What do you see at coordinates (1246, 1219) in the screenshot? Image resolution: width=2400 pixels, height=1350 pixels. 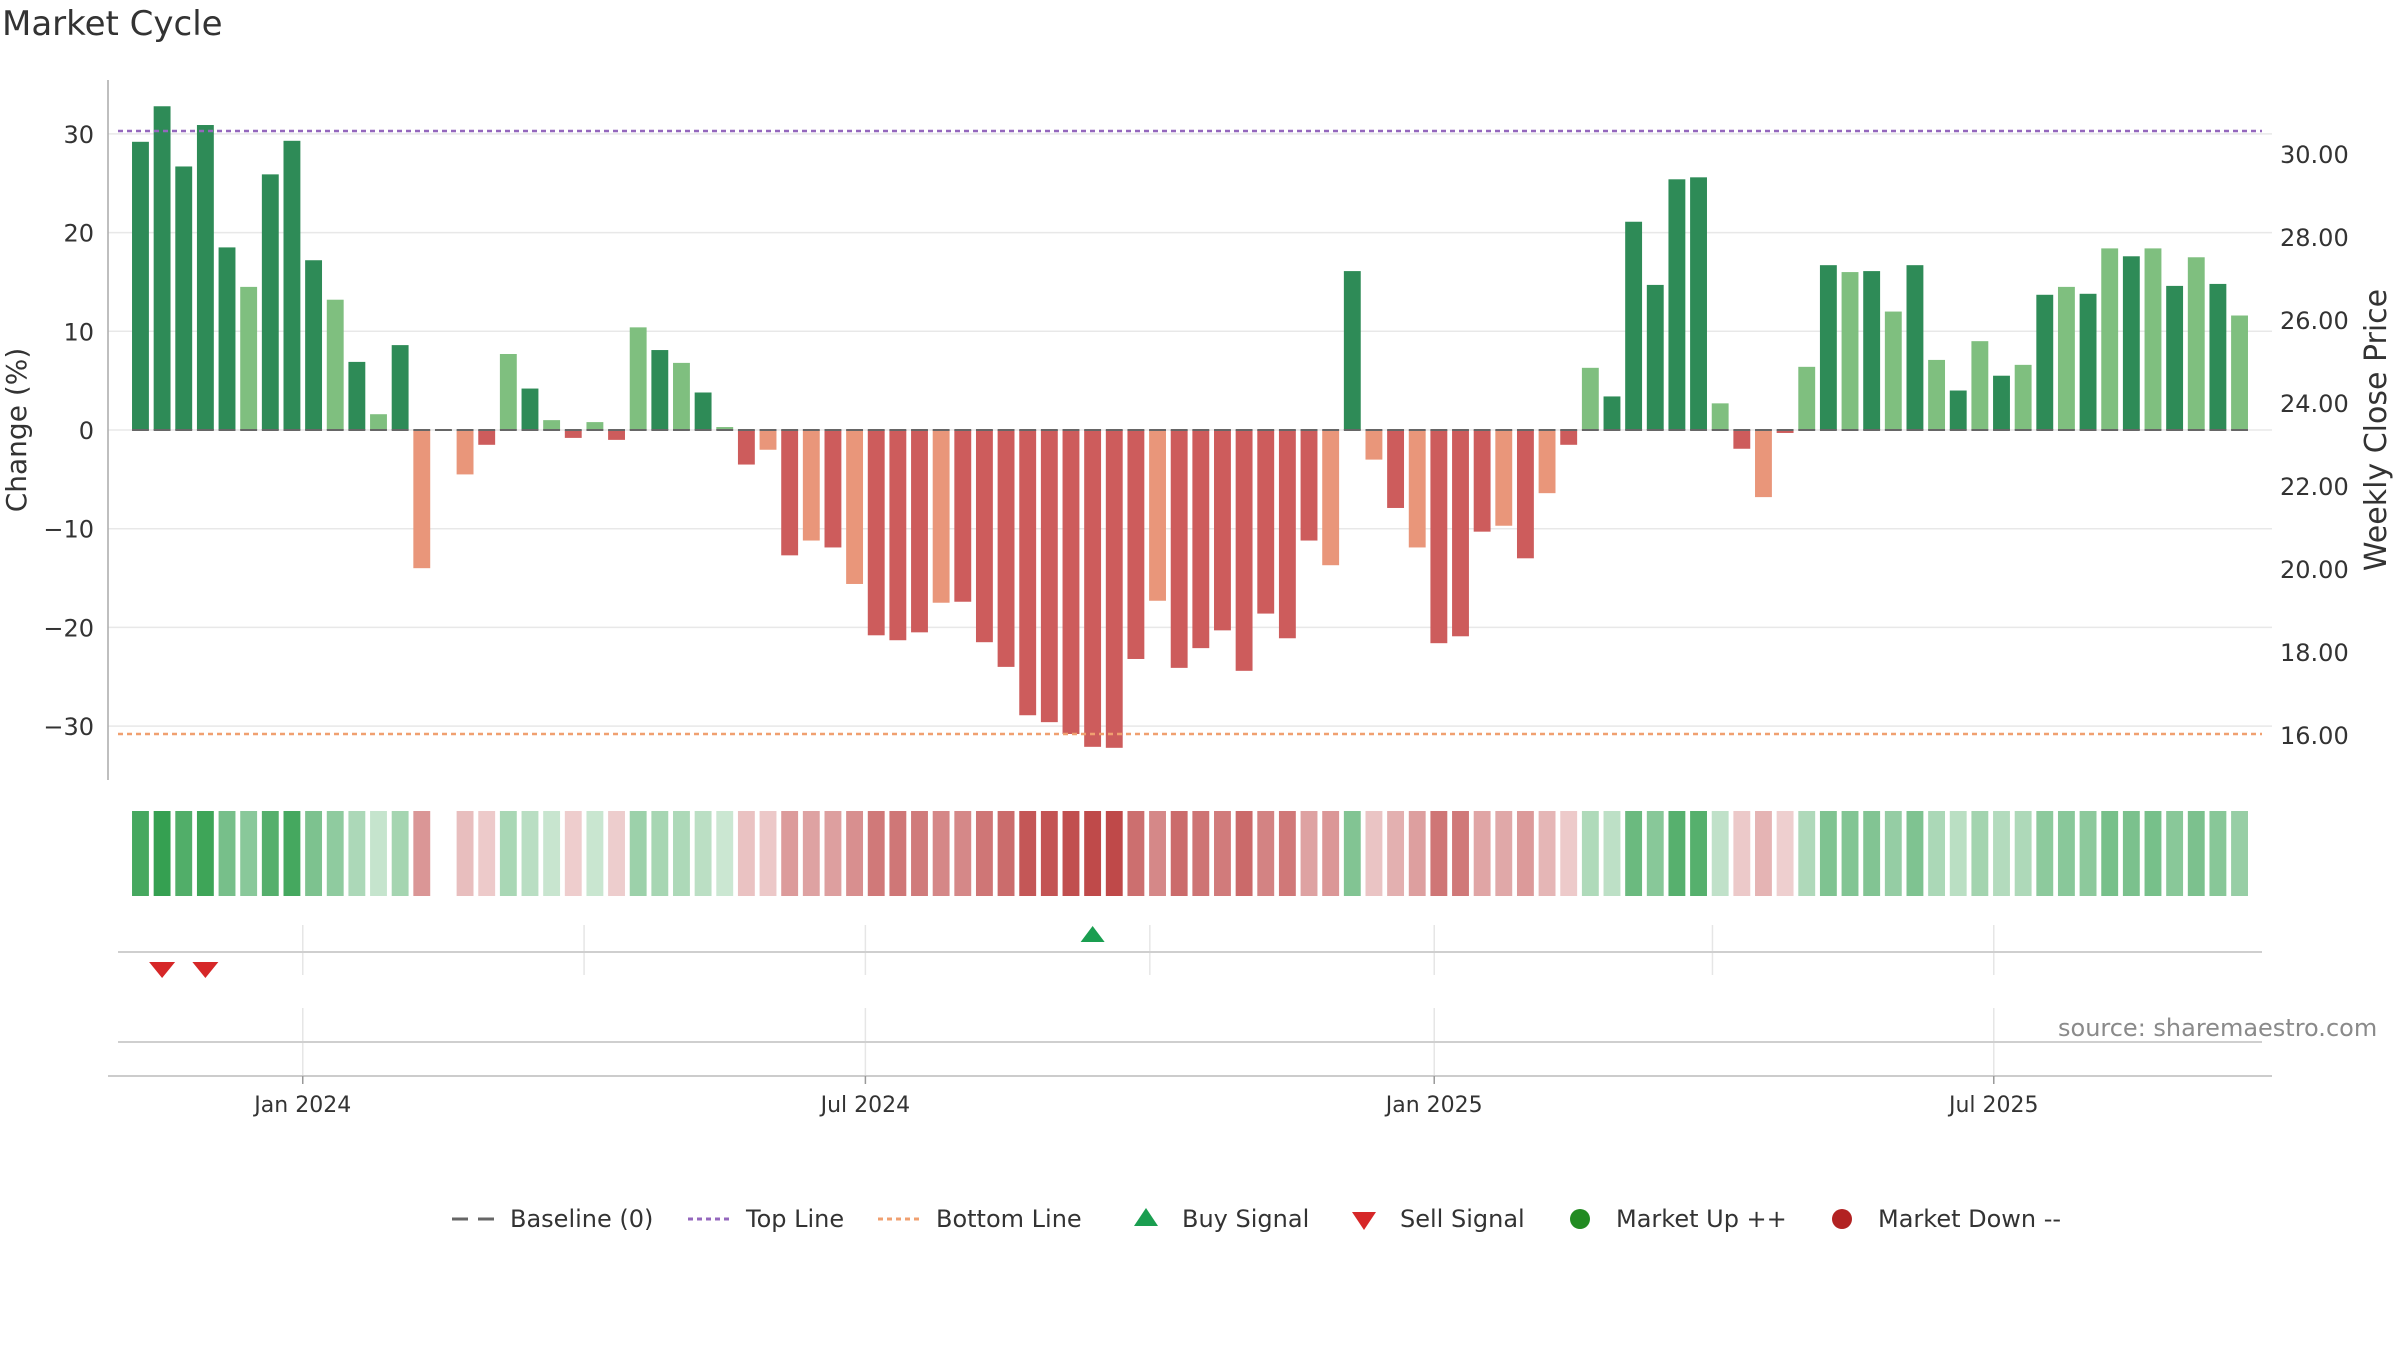 I see `legend-label: Buy Signal` at bounding box center [1246, 1219].